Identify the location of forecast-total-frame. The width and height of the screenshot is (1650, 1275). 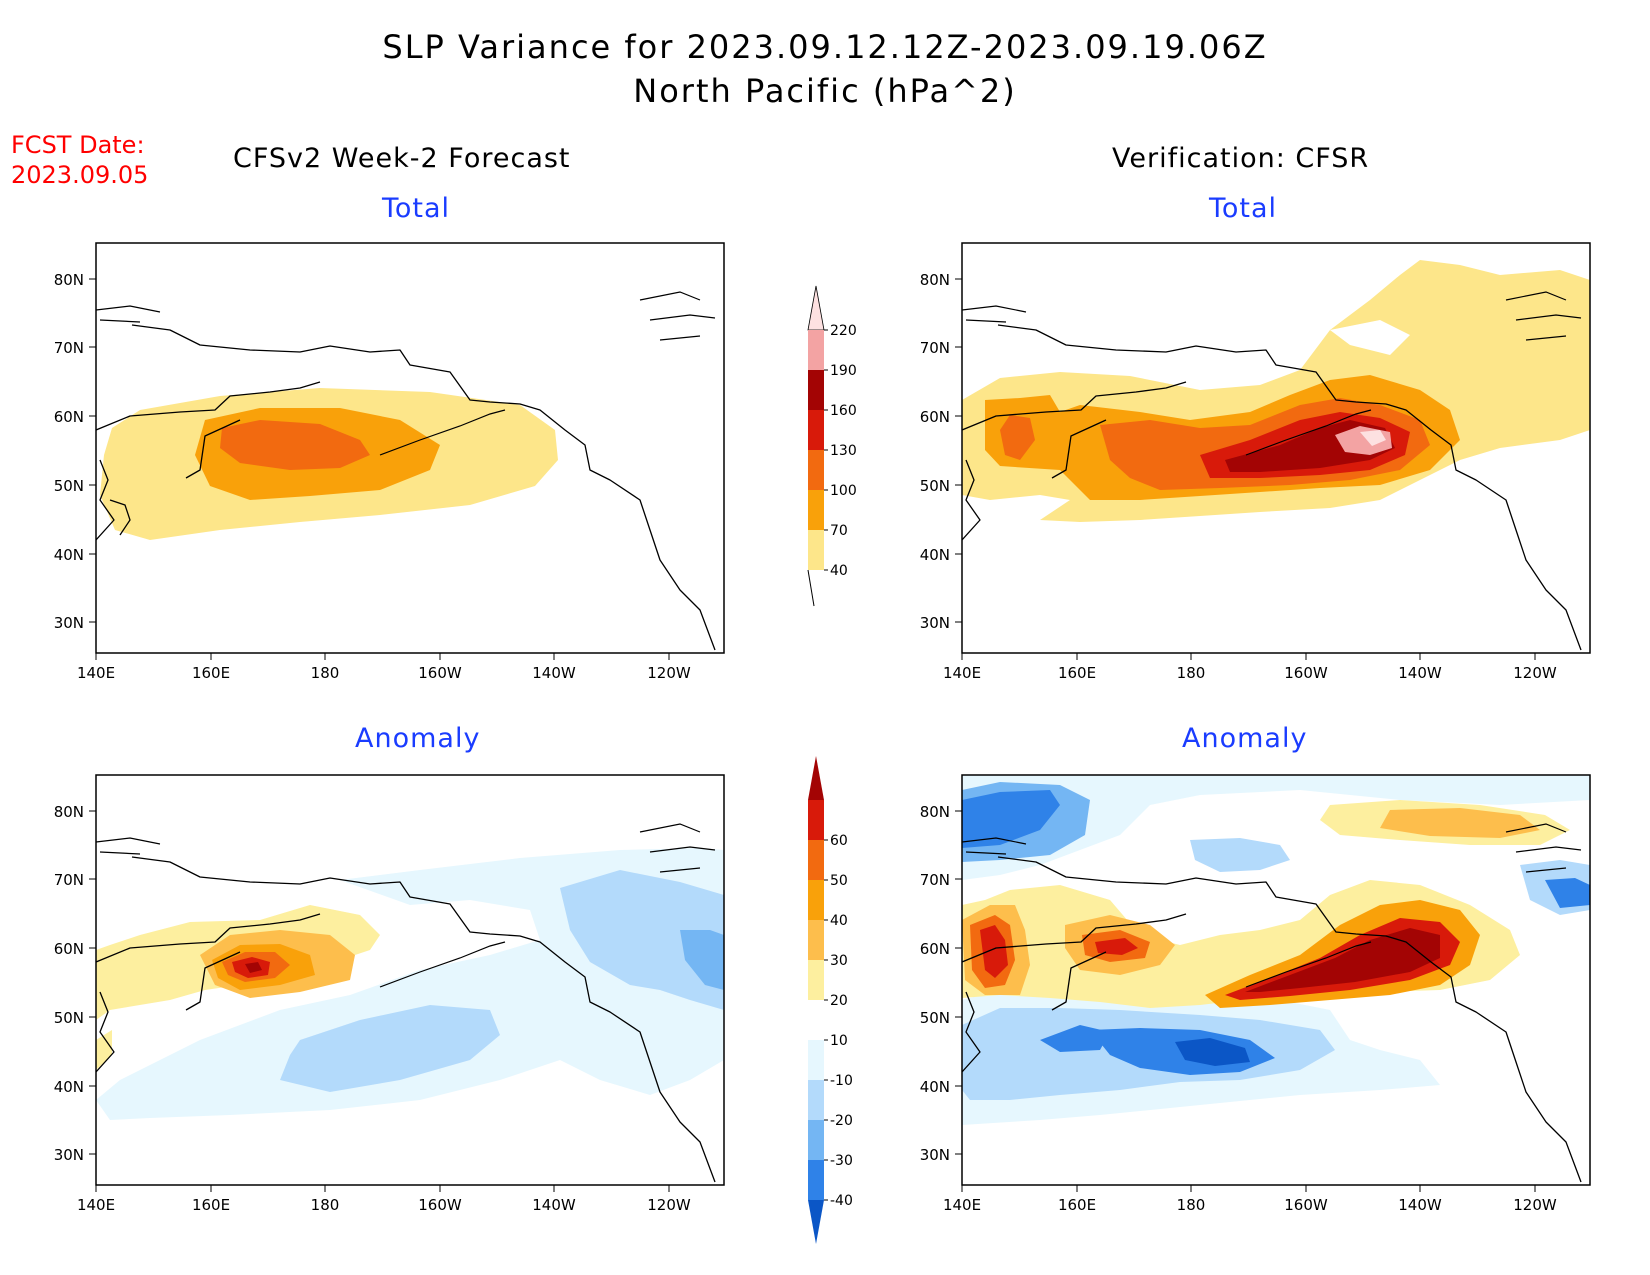
(410, 448).